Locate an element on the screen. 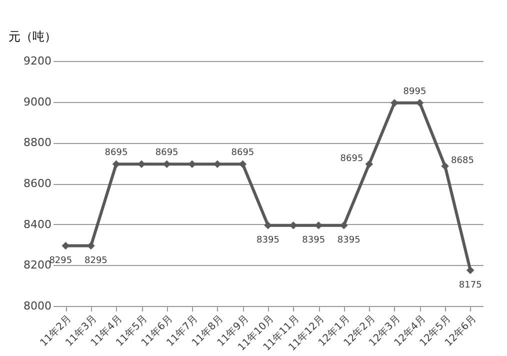 This screenshot has width=507, height=356. data-label: 8685 is located at coordinates (462, 161).